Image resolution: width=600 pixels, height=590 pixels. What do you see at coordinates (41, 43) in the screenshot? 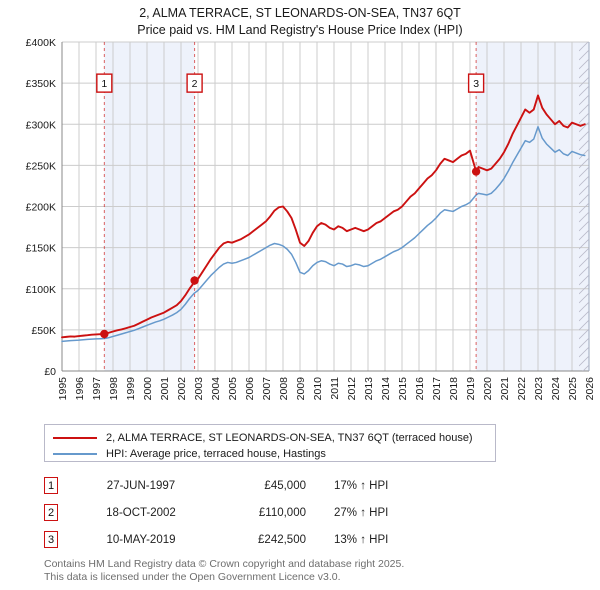
I see `y-axis-tick-label: £400K` at bounding box center [41, 43].